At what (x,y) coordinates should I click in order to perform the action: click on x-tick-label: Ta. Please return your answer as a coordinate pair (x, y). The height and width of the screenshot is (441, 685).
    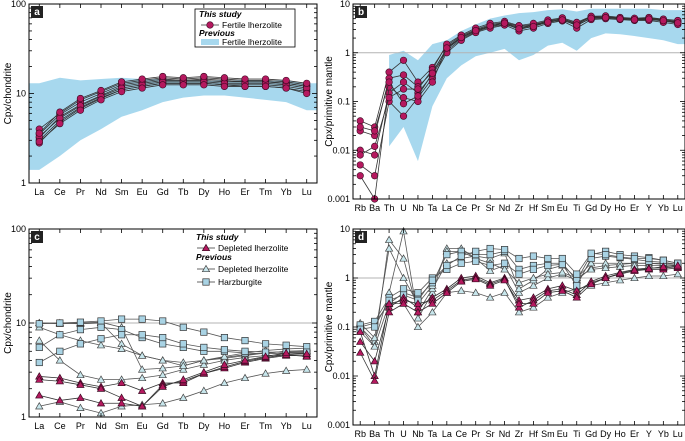
    Looking at the image, I should click on (433, 208).